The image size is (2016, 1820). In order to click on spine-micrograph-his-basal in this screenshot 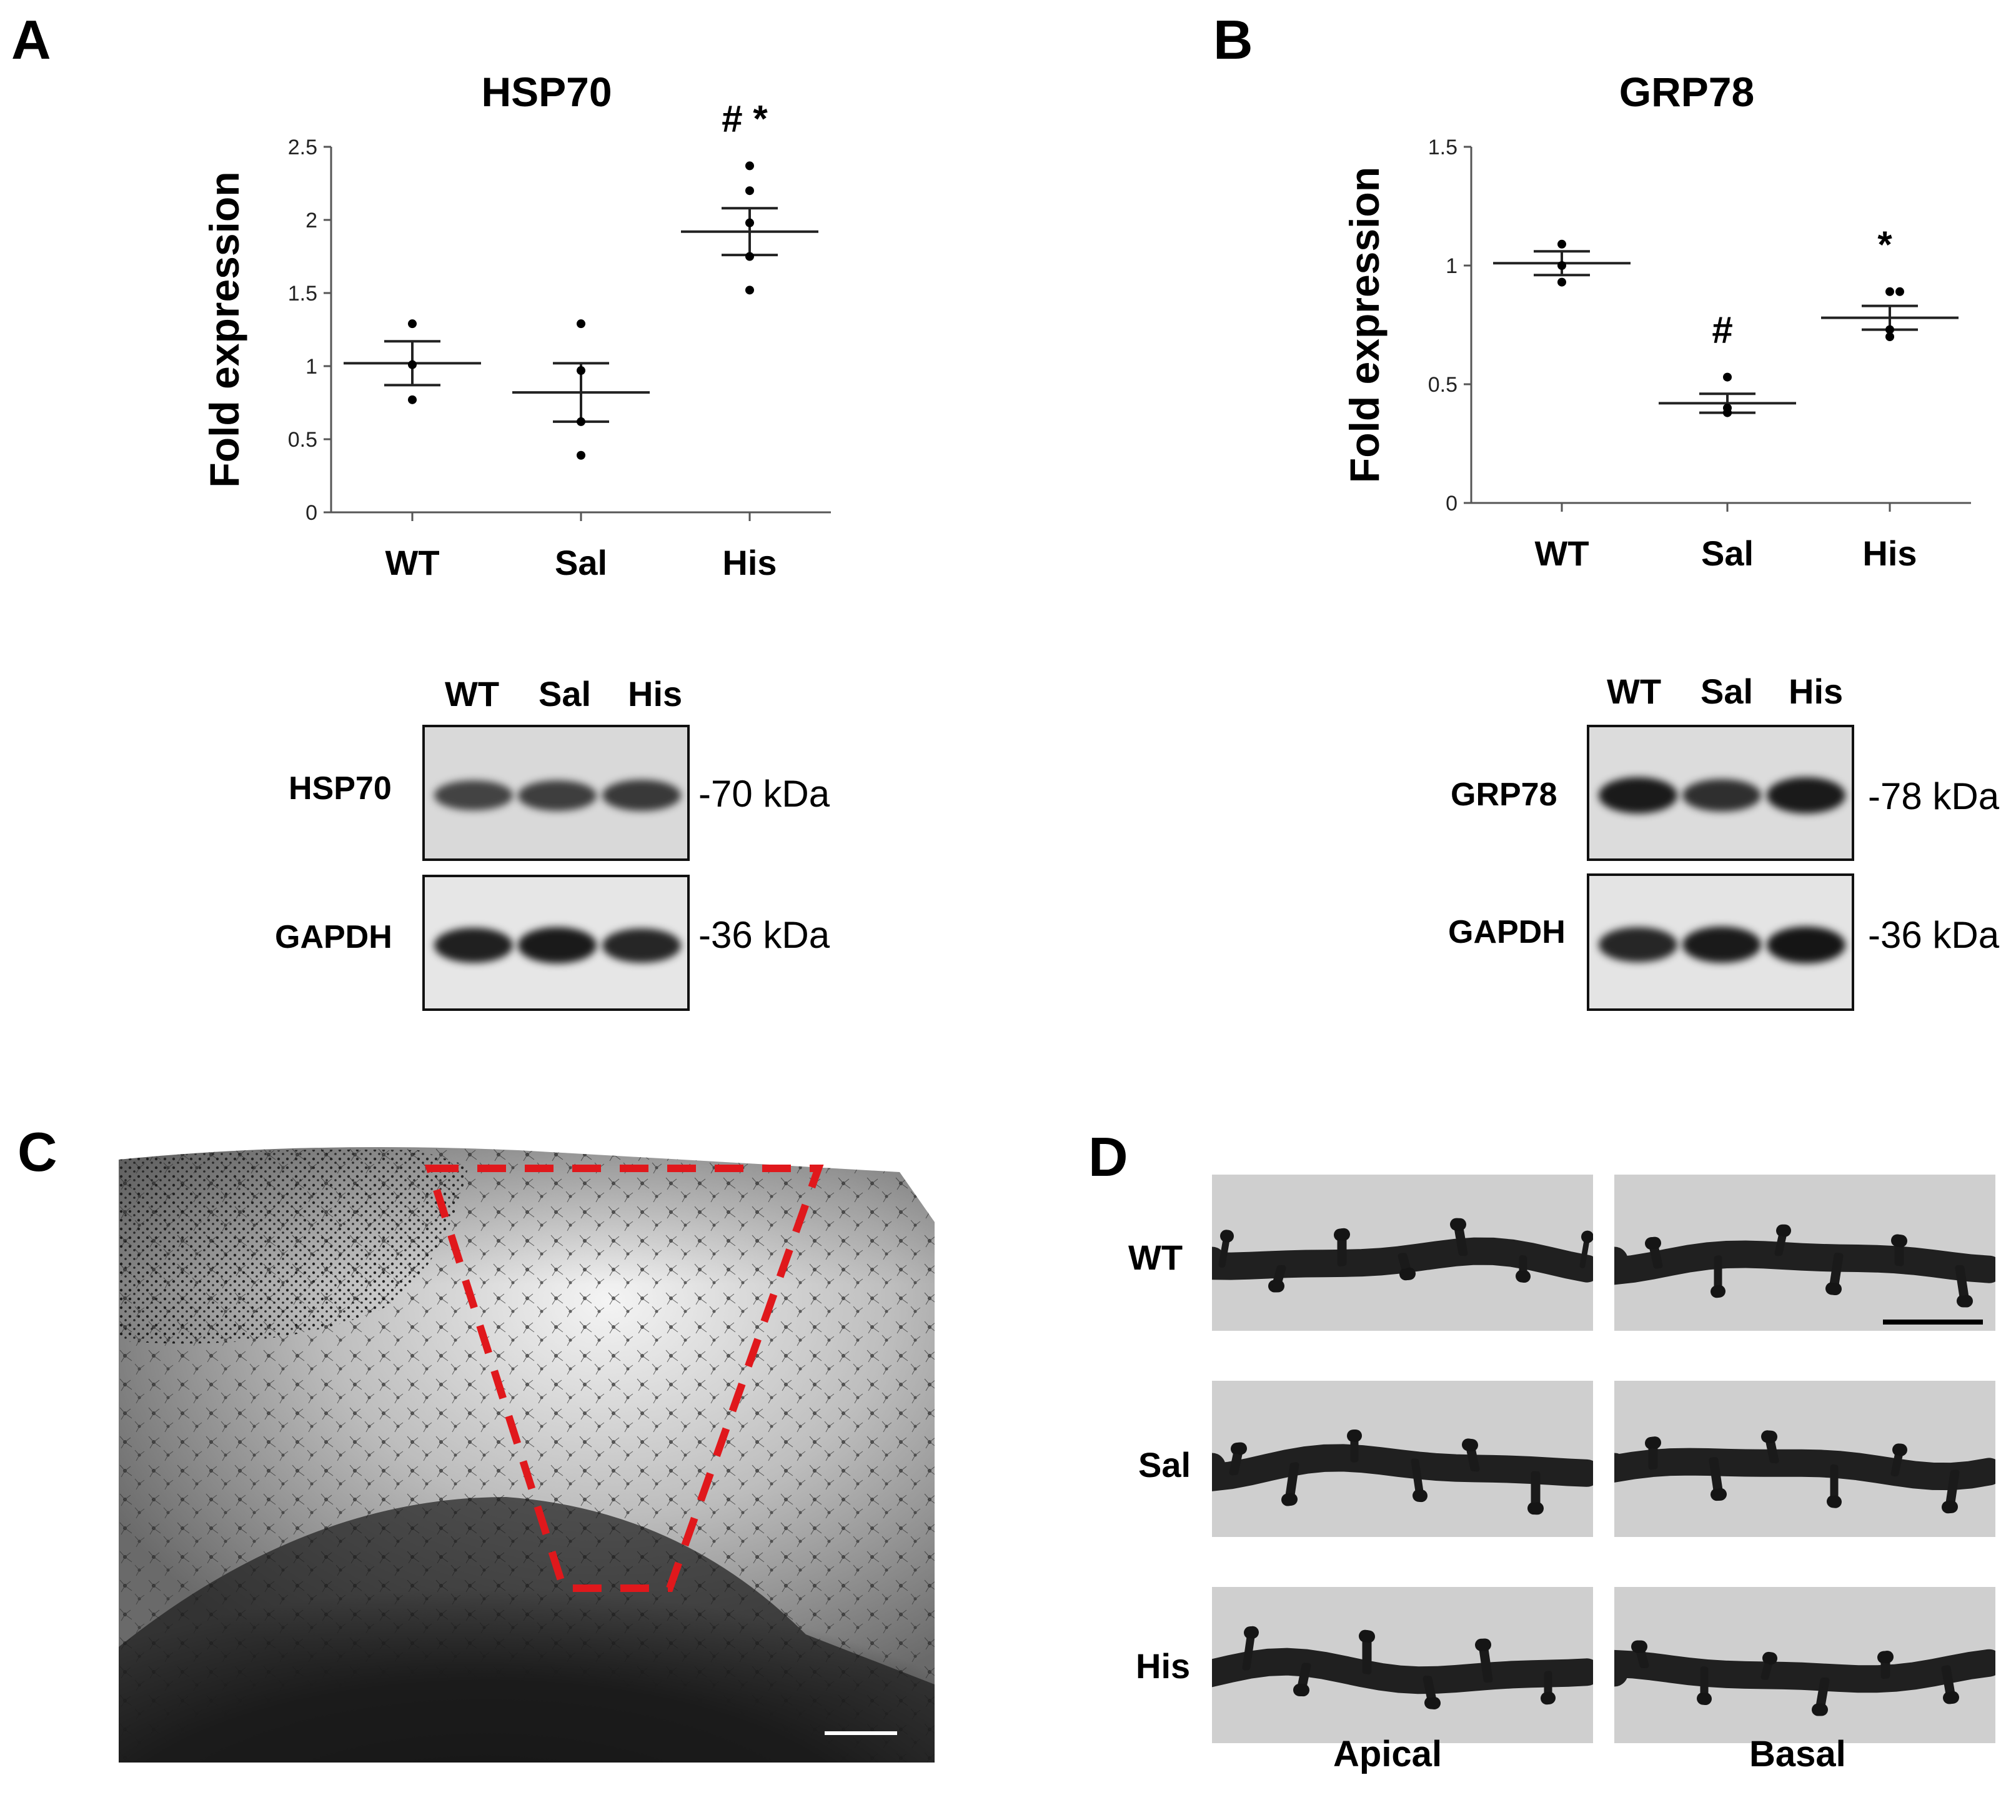, I will do `click(1804, 1665)`.